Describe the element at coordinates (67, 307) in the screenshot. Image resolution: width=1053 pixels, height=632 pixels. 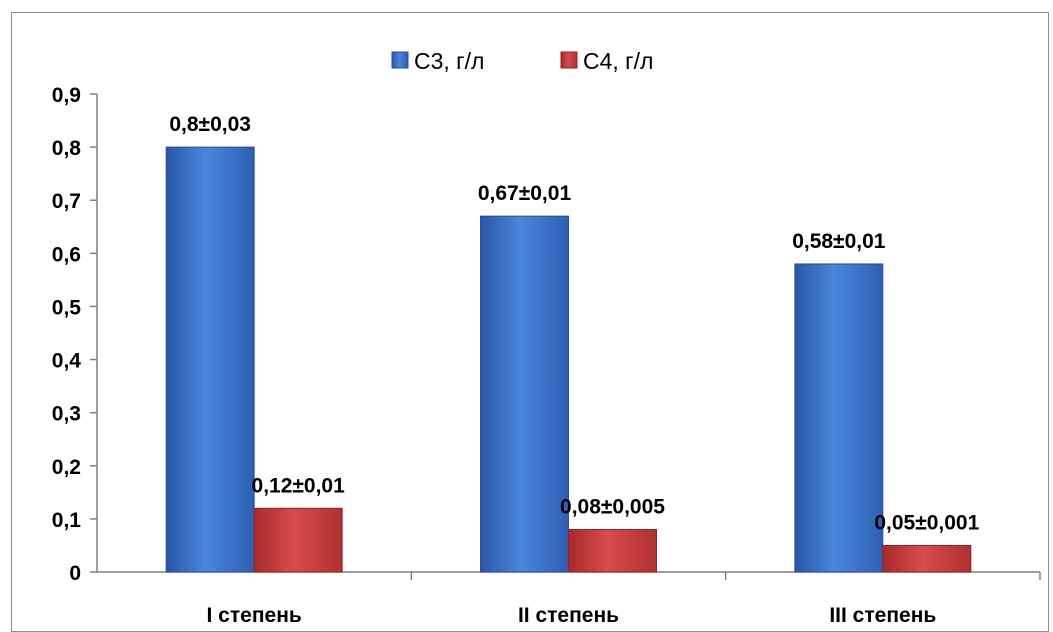
I see `y-tick-label: 0,5` at that location.